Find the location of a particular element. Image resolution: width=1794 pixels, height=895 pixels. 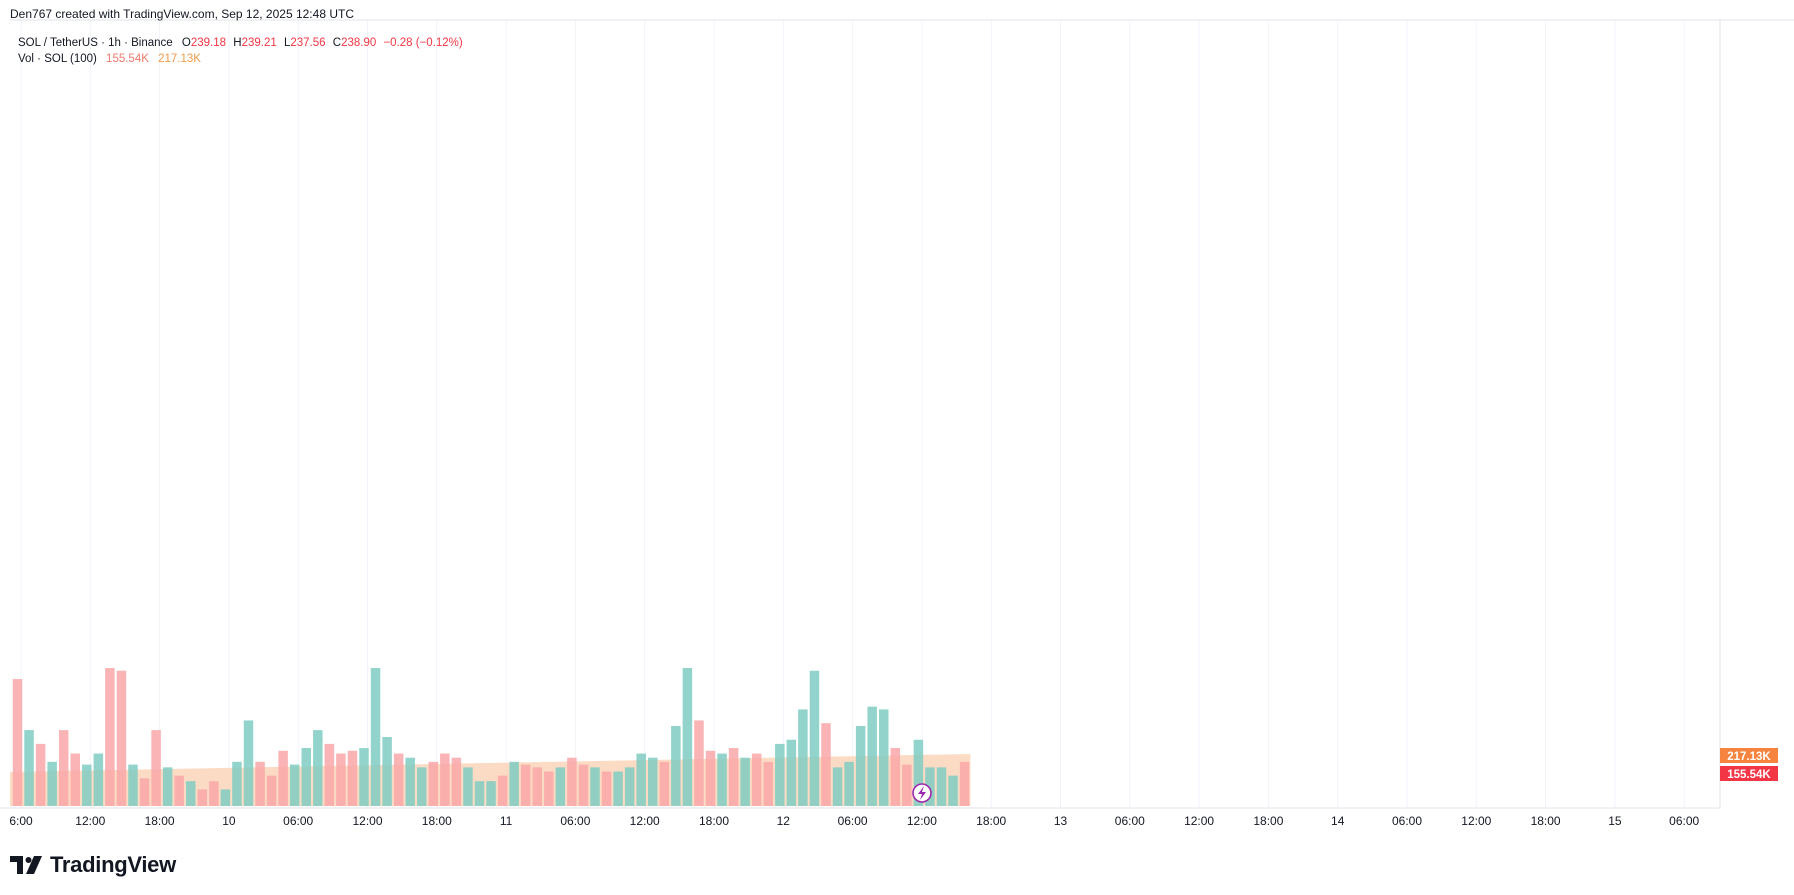

legend-close-value: 238.90 is located at coordinates (359, 43).